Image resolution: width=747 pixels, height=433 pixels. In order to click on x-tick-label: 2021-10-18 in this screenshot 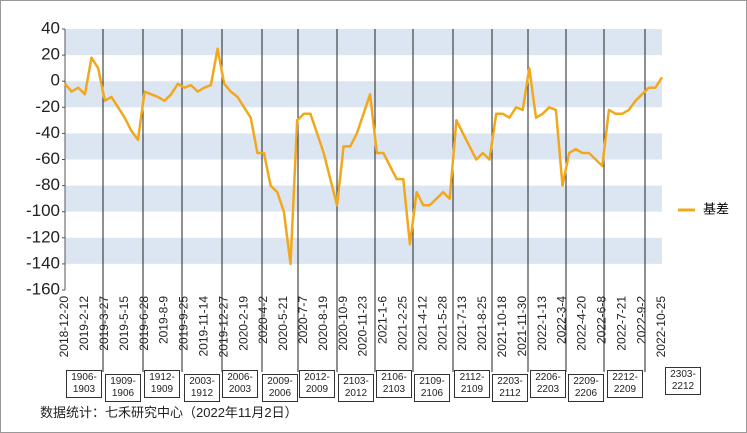, I will do `click(502, 327)`.